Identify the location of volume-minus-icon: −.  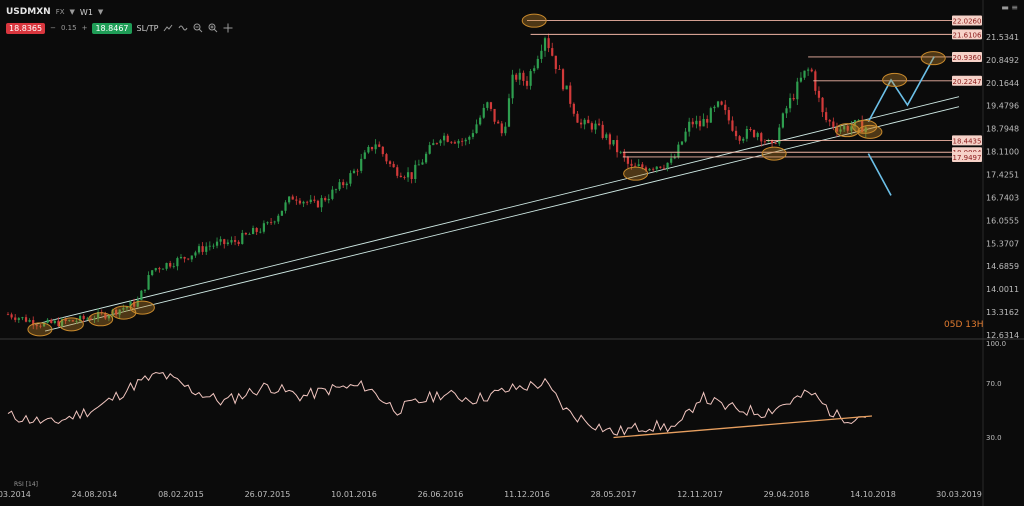
(53, 28).